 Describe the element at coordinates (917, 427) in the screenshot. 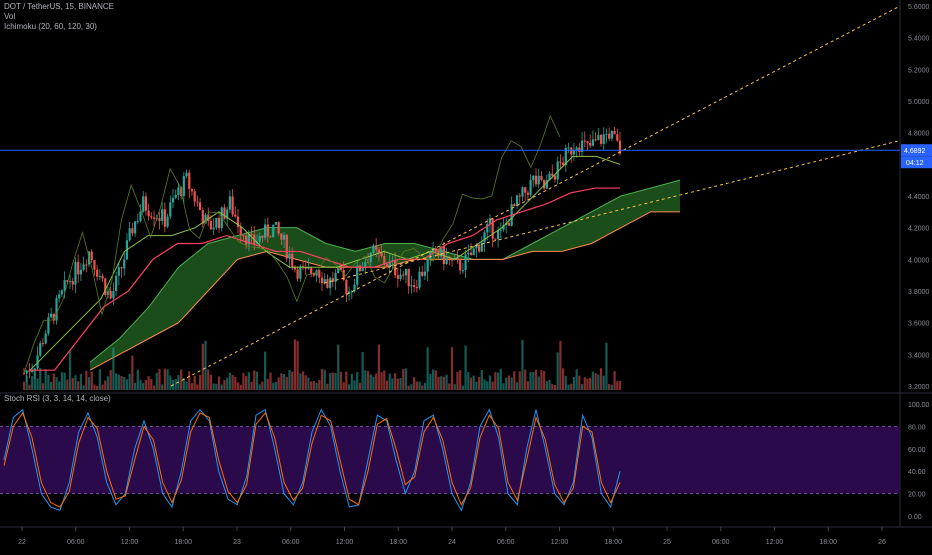

I see `stoch-tick-label: 80.00` at that location.